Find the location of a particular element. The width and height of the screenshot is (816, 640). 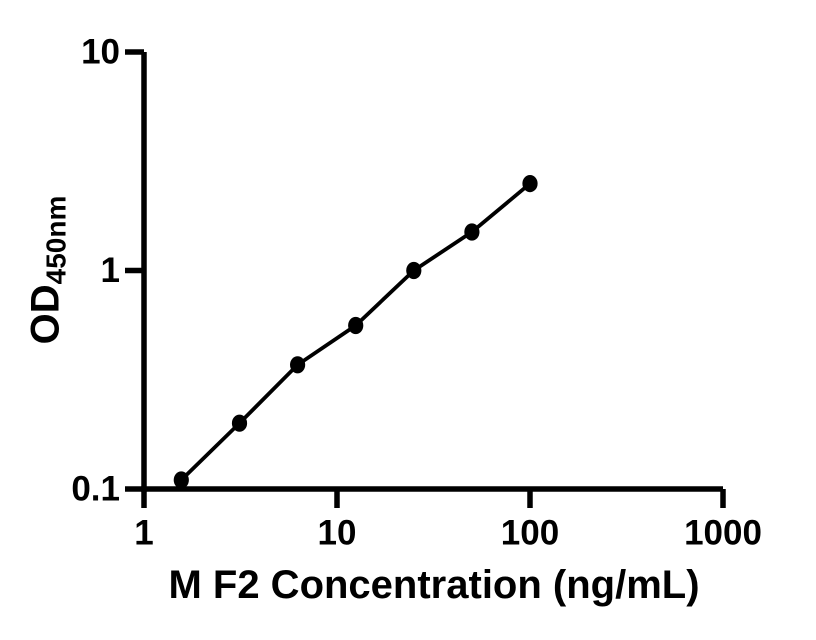

x-tick-label: 1 is located at coordinates (143, 533).